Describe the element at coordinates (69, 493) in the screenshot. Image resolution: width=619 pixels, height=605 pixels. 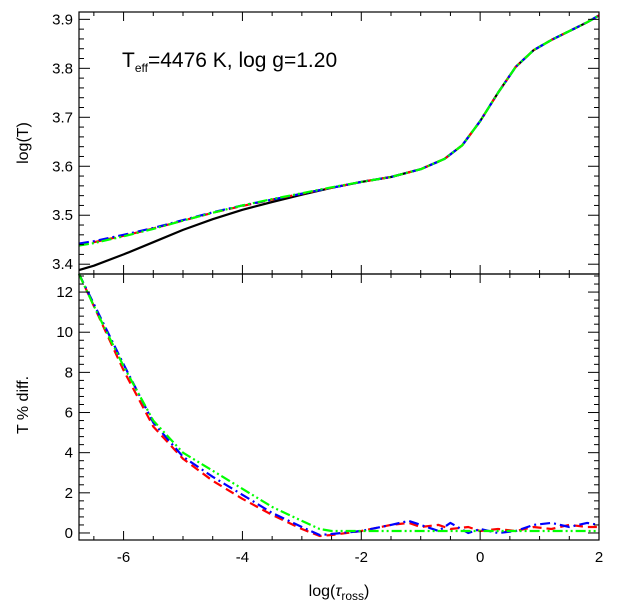
I see `y-tick-label: 2` at that location.